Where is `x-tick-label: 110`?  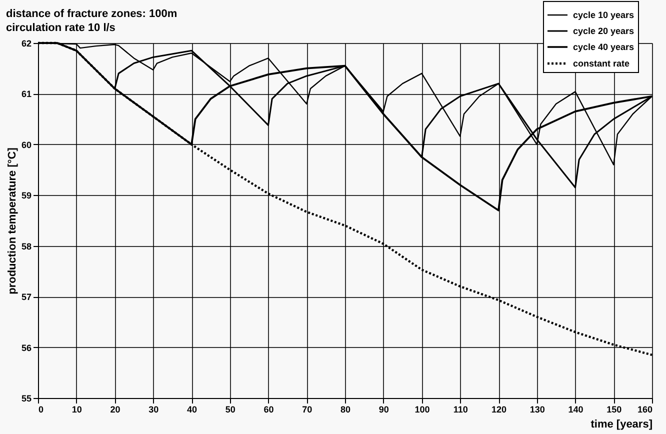 x-tick-label: 110 is located at coordinates (460, 409).